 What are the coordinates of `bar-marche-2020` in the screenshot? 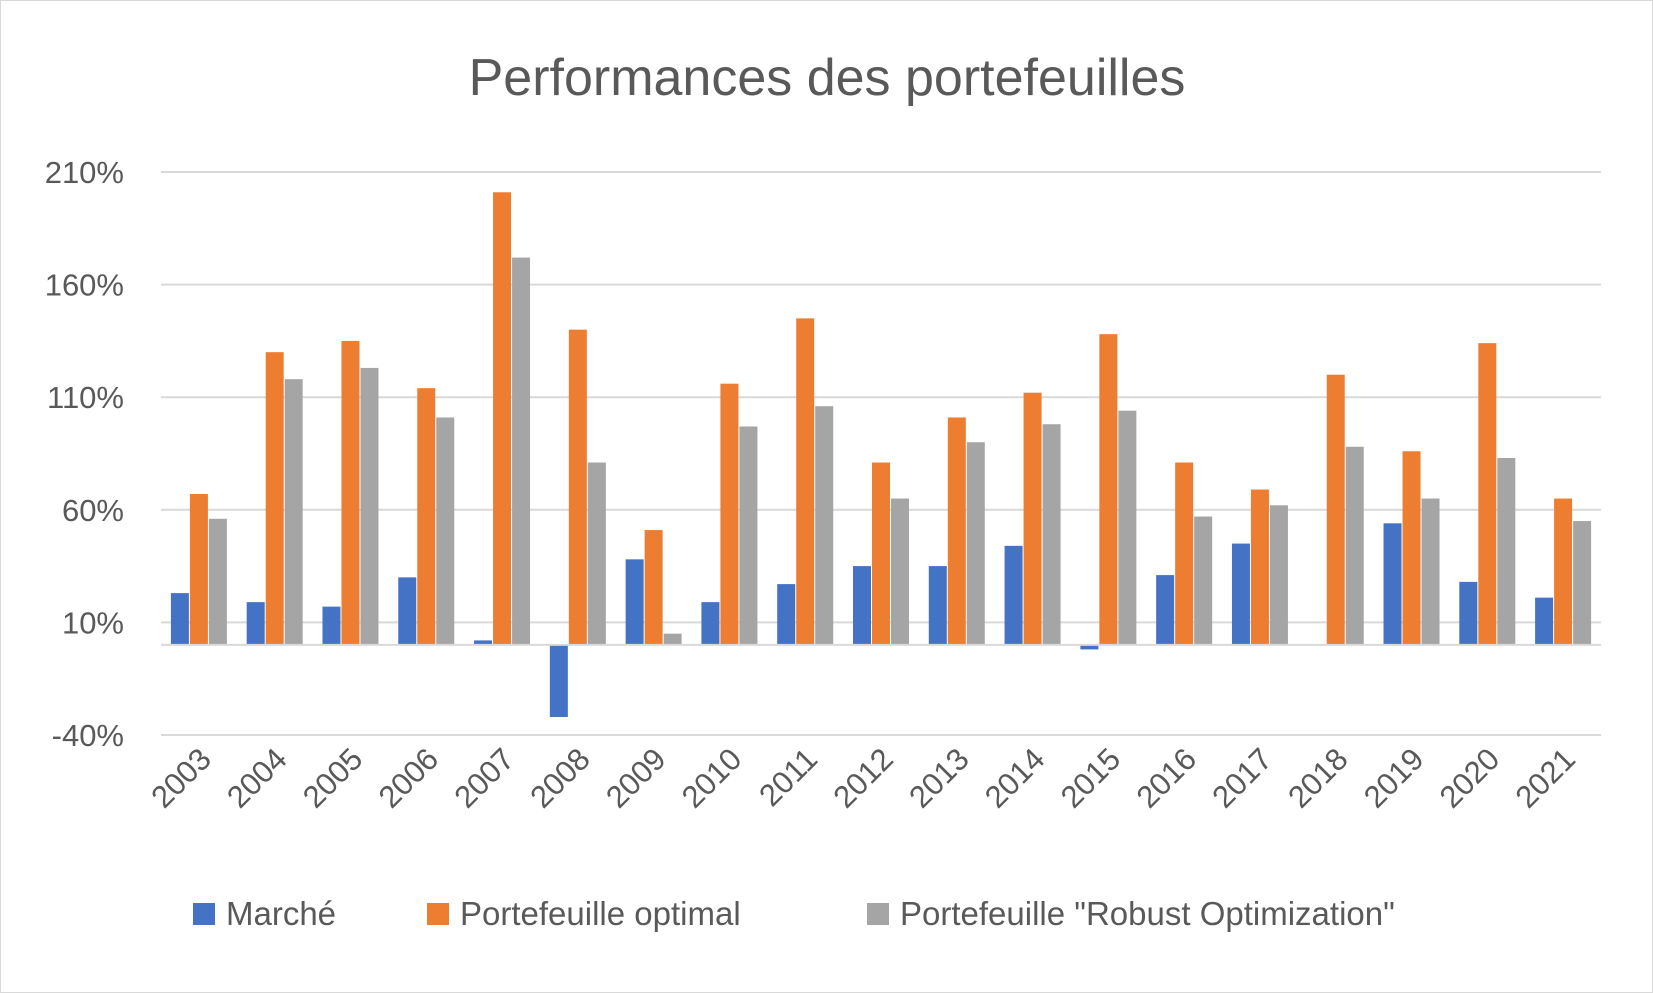 It's located at (1468, 613).